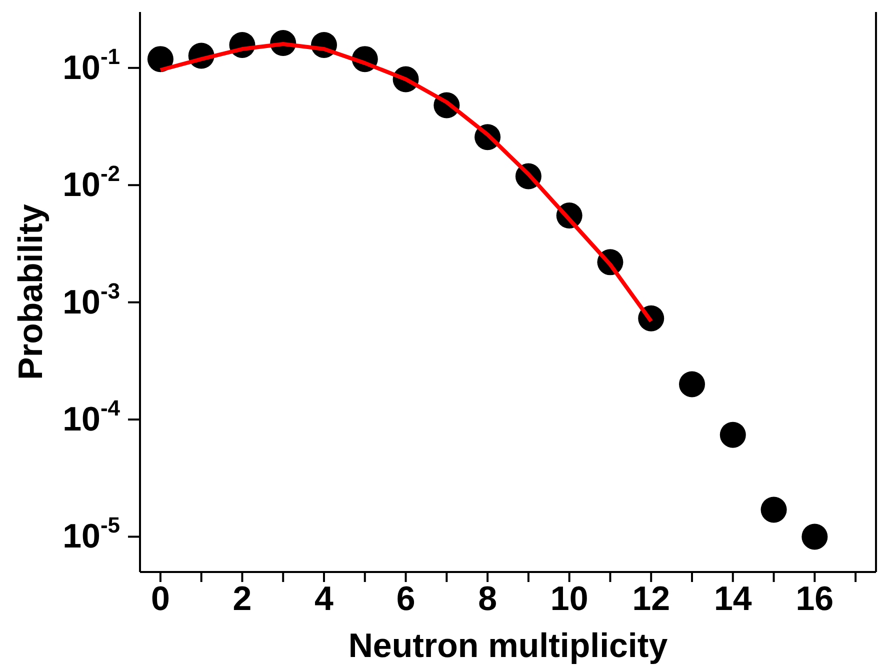  Describe the element at coordinates (91, 417) in the screenshot. I see `y-tick-label: 10$^{-4}$` at that location.